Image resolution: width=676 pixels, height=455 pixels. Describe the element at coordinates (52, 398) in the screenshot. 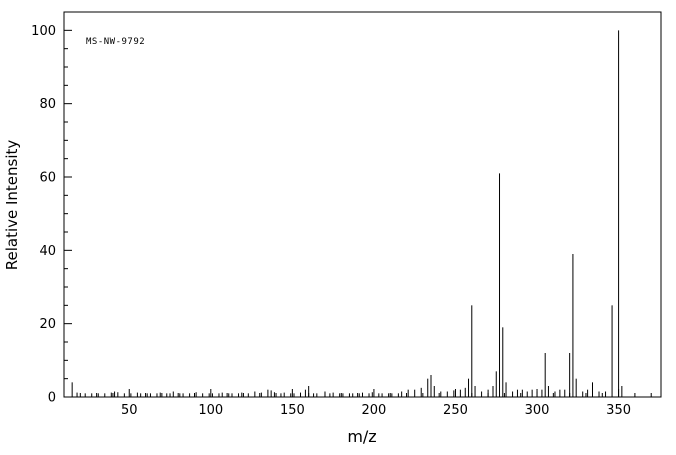

I see `y-tick-label: 0` at that location.